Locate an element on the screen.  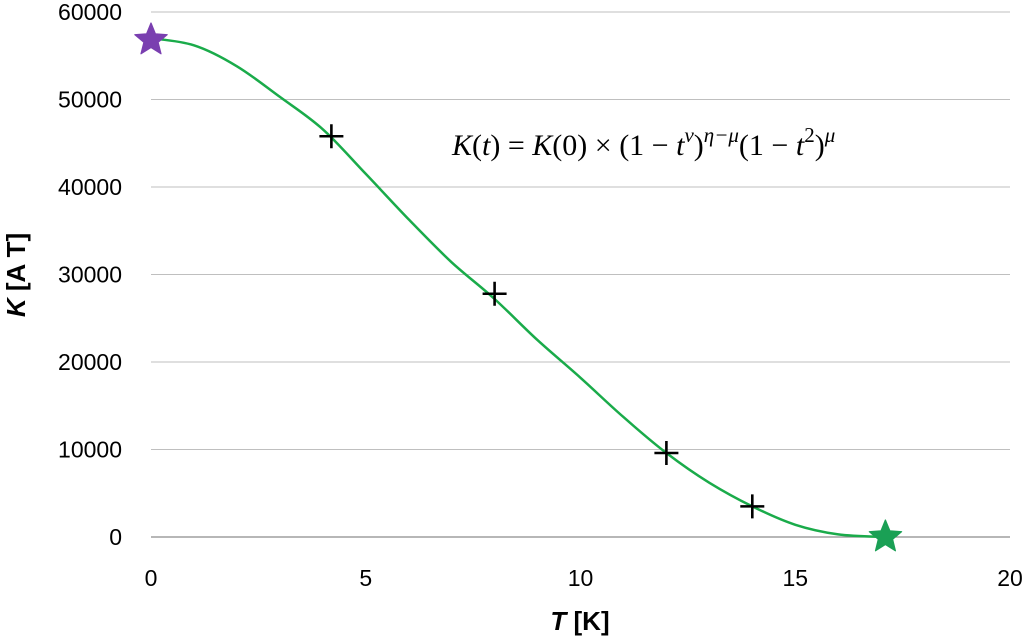
y-tick-label: 30000 is located at coordinates (90, 275).